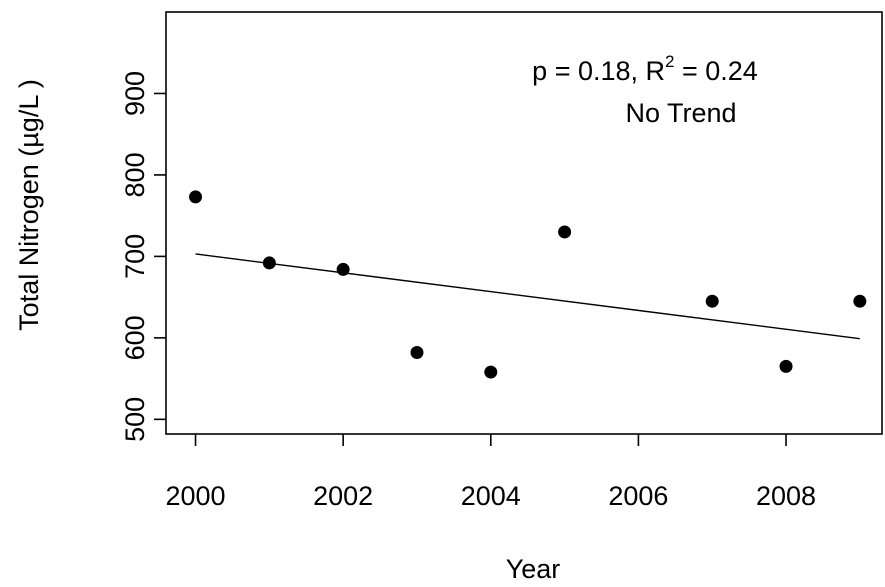 Image resolution: width=885 pixels, height=587 pixels. What do you see at coordinates (135, 337) in the screenshot?
I see `y-tick-label-600: 600` at bounding box center [135, 337].